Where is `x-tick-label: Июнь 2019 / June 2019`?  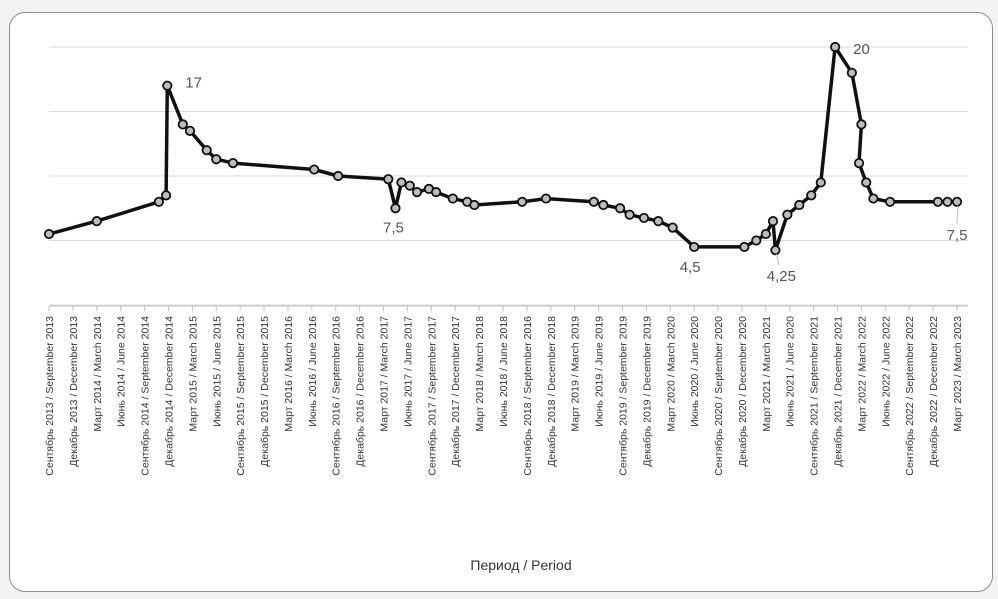
x-tick-label: Июнь 2019 / June 2019 is located at coordinates (600, 371).